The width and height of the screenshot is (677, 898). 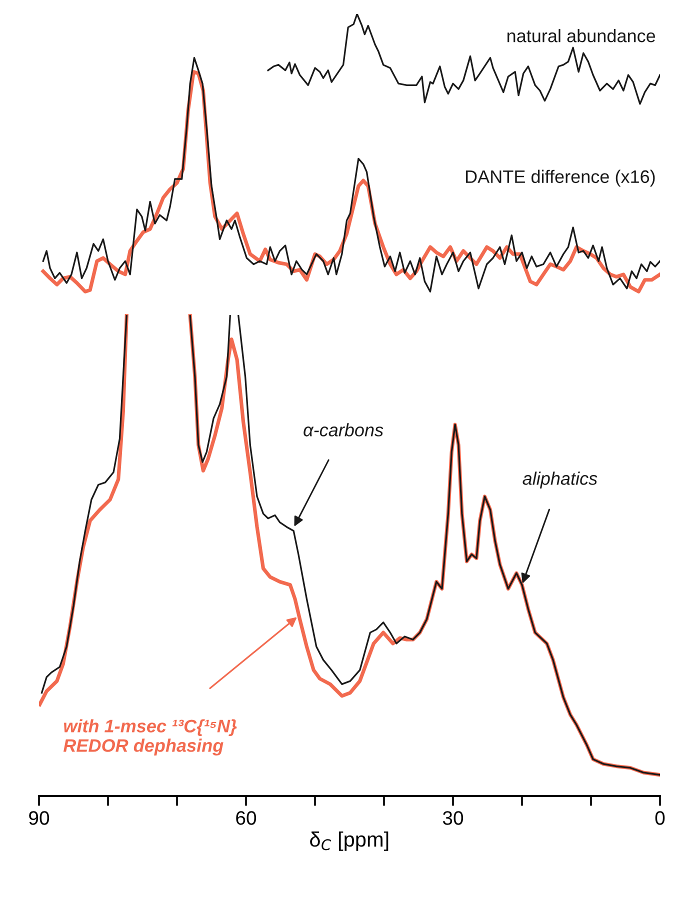 What do you see at coordinates (150, 737) in the screenshot?
I see `series-label: with 1-msec ¹³C{¹⁵N} REDOR dephasing` at bounding box center [150, 737].